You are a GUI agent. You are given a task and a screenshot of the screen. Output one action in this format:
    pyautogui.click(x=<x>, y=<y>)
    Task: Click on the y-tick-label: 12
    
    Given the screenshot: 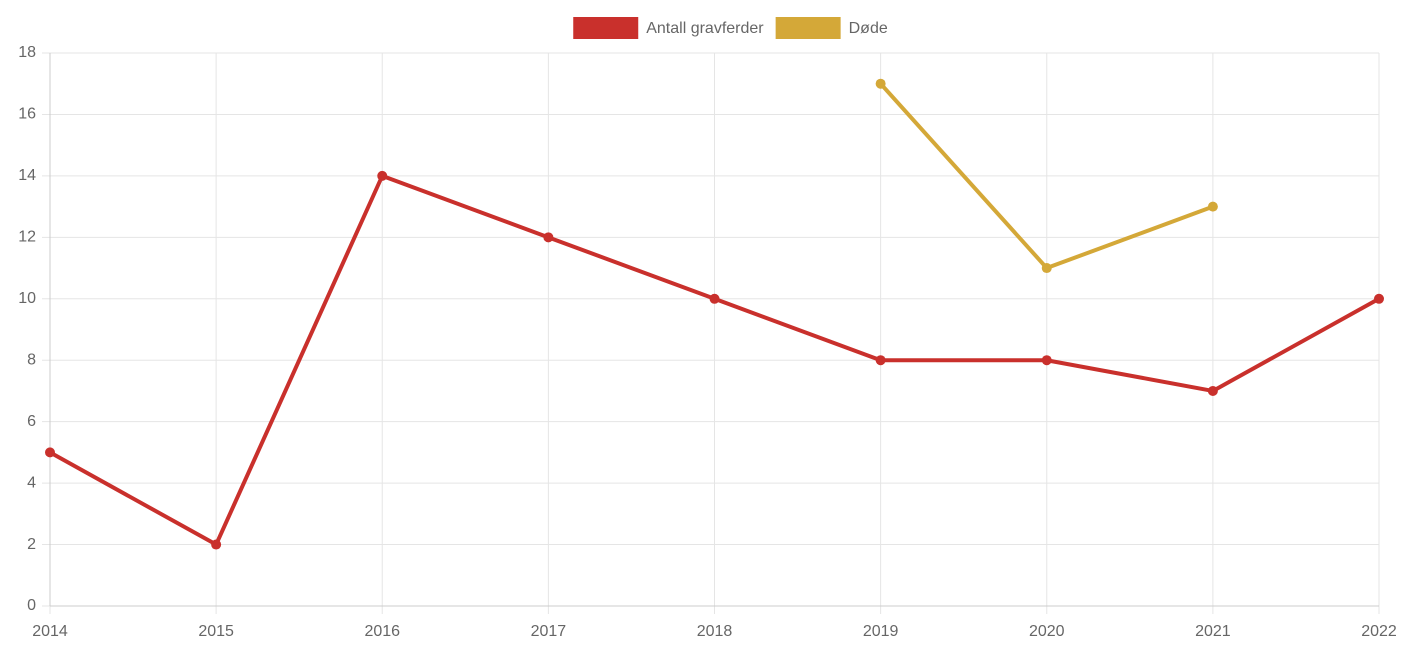 What is the action you would take?
    pyautogui.click(x=27, y=237)
    